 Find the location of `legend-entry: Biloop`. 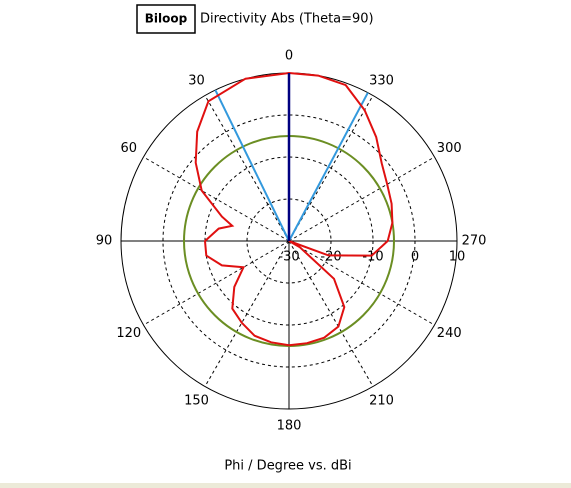

legend-entry: Biloop is located at coordinates (166, 19).